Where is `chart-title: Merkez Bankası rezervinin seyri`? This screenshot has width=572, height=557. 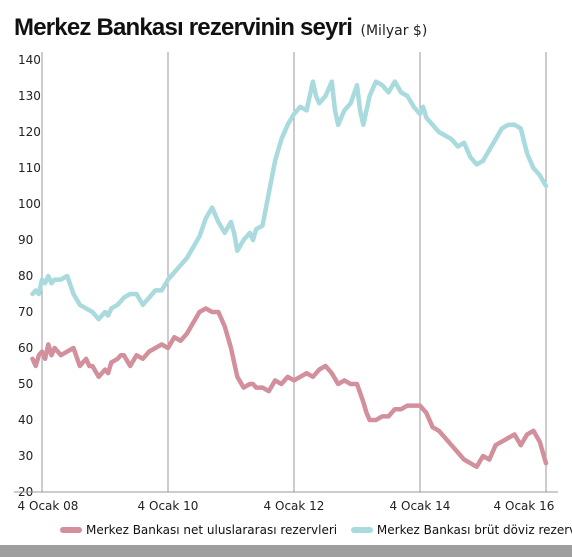 chart-title: Merkez Bankası rezervinin seyri is located at coordinates (183, 27).